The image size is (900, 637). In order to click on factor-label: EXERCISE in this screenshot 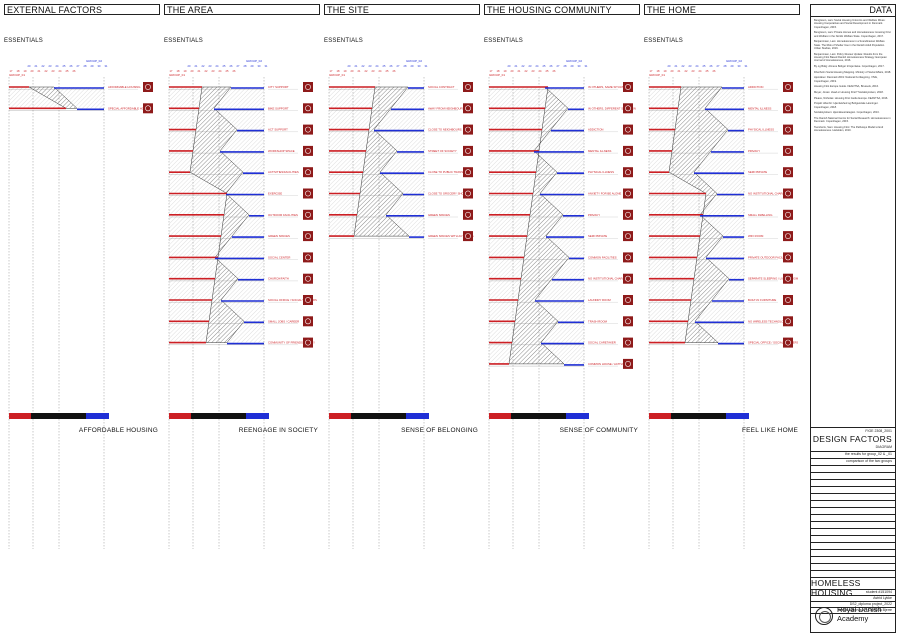, I will do `click(275, 194)`.